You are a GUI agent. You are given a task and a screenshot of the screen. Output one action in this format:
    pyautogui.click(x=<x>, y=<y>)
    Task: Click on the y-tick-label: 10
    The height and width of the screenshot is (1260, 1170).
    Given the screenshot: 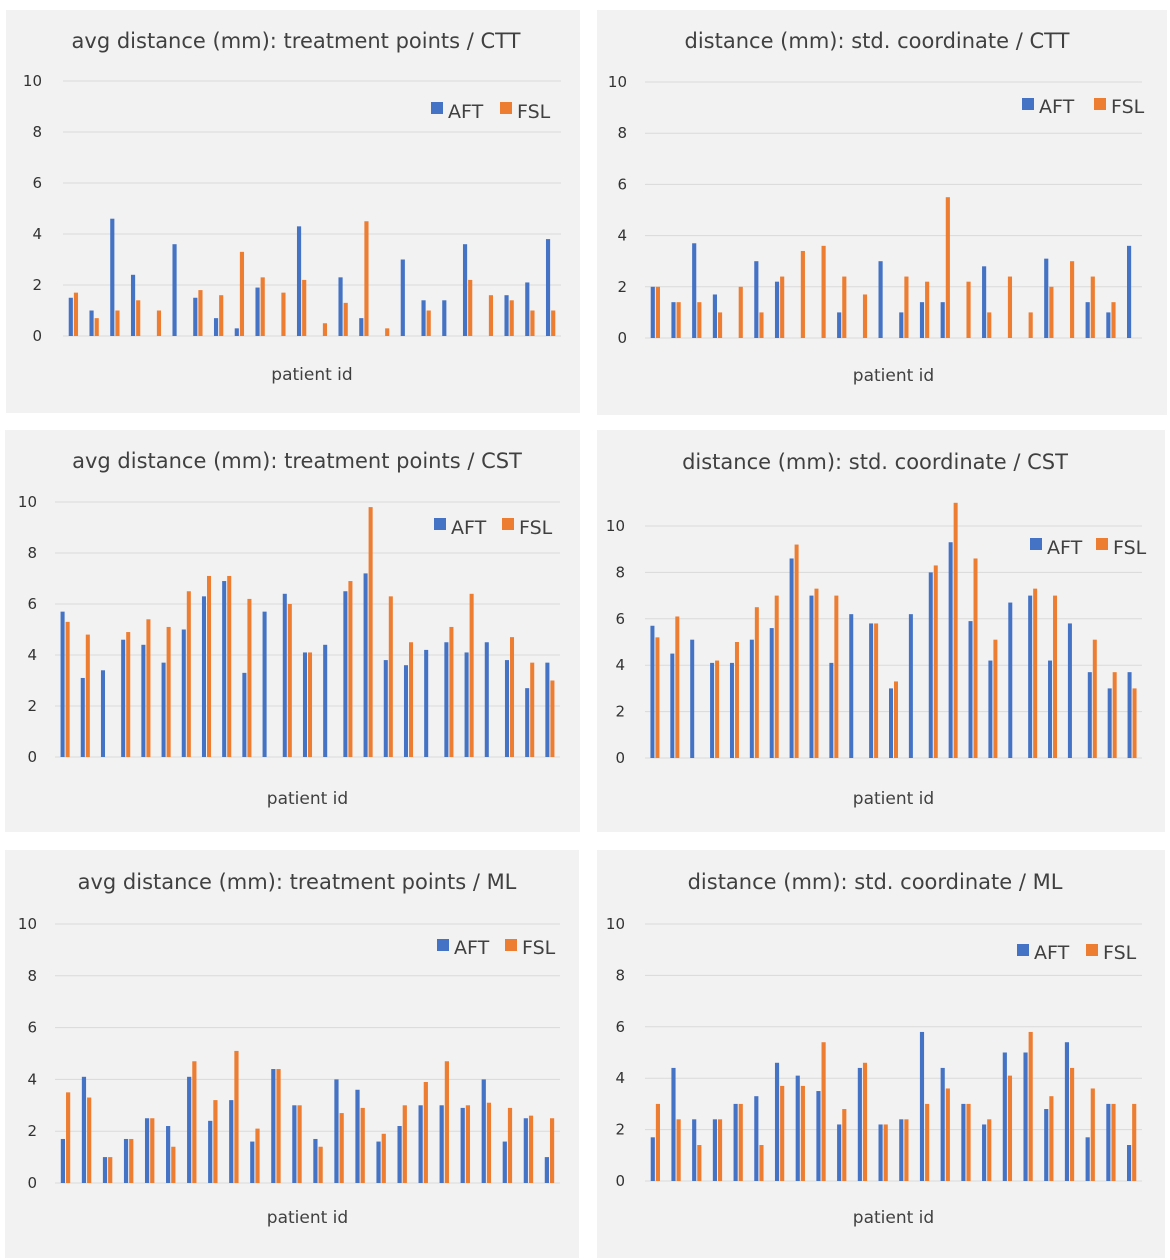 What is the action you would take?
    pyautogui.click(x=27, y=502)
    